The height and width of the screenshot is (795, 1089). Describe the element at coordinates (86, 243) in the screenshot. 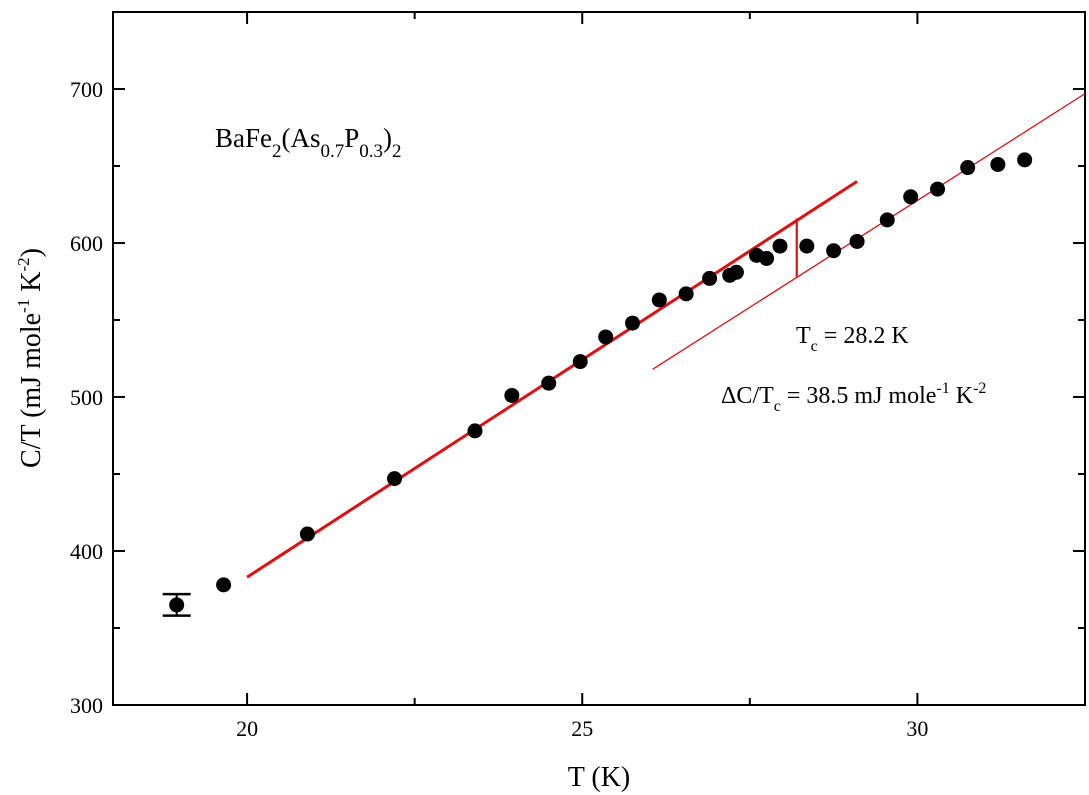

I see `y-tick-label: 600` at that location.